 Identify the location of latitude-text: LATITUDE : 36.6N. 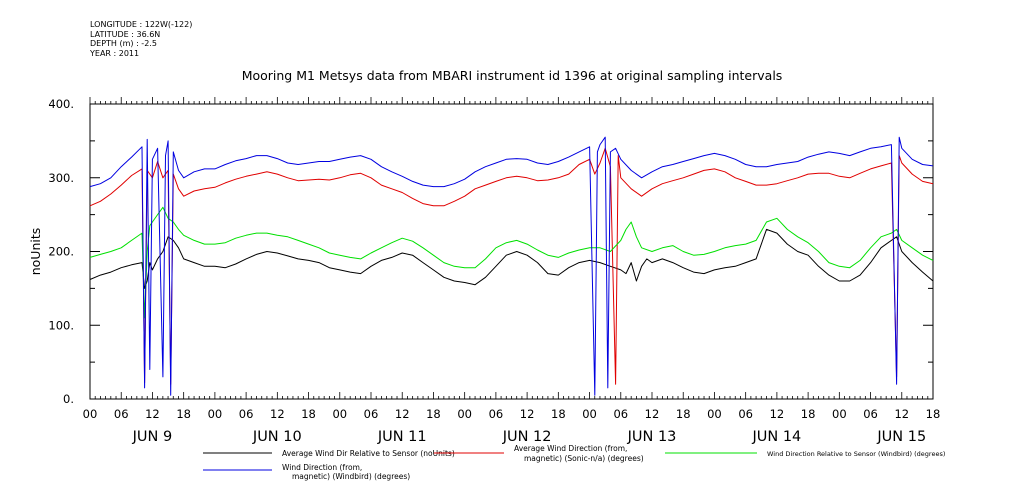
(125, 34).